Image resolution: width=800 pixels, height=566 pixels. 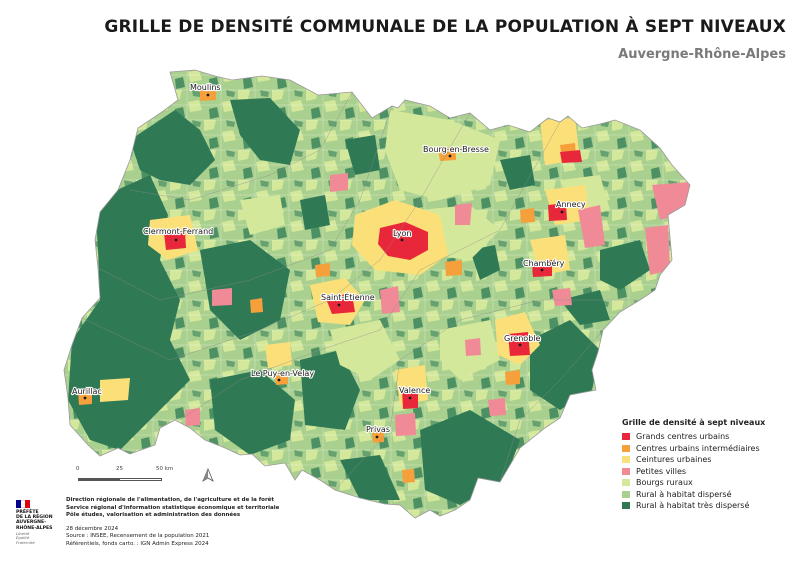 I want to click on scale-label-zero: 0, so click(x=78, y=469).